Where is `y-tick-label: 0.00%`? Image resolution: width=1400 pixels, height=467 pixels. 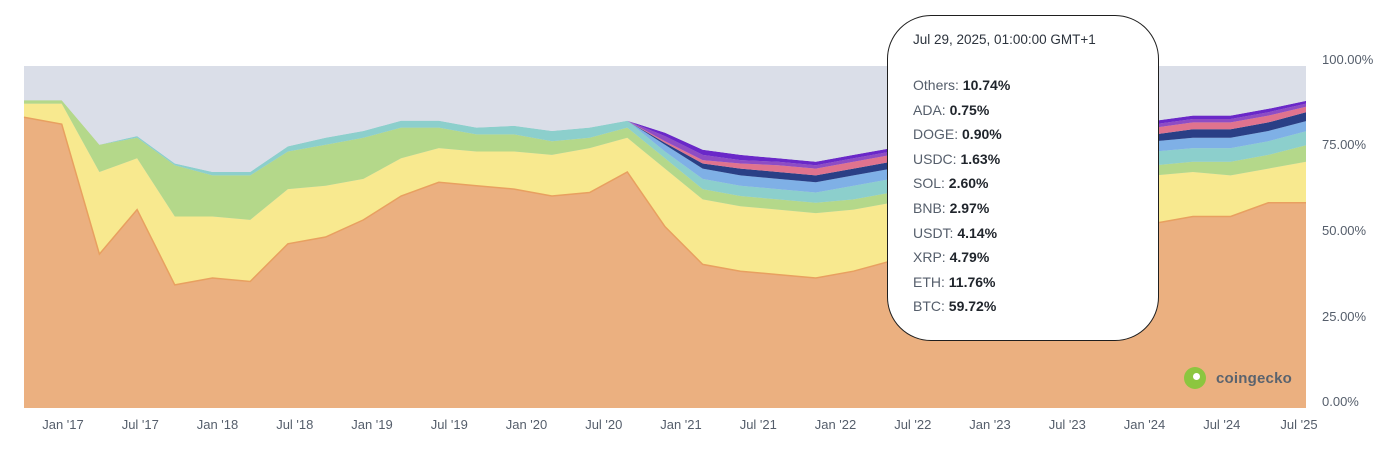
y-tick-label: 0.00% is located at coordinates (1340, 401).